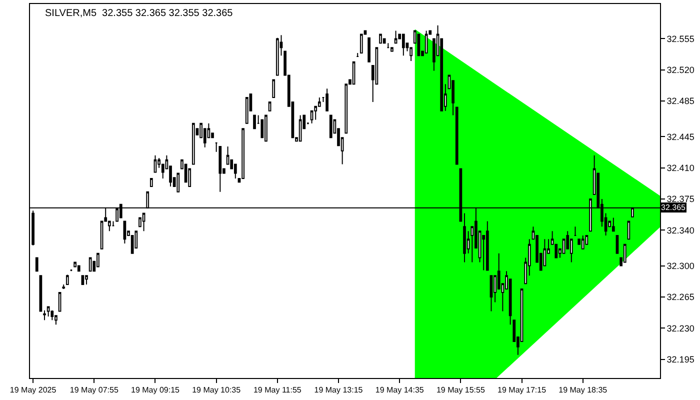  Describe the element at coordinates (680, 101) in the screenshot. I see `y-tick-label: 32.485` at that location.